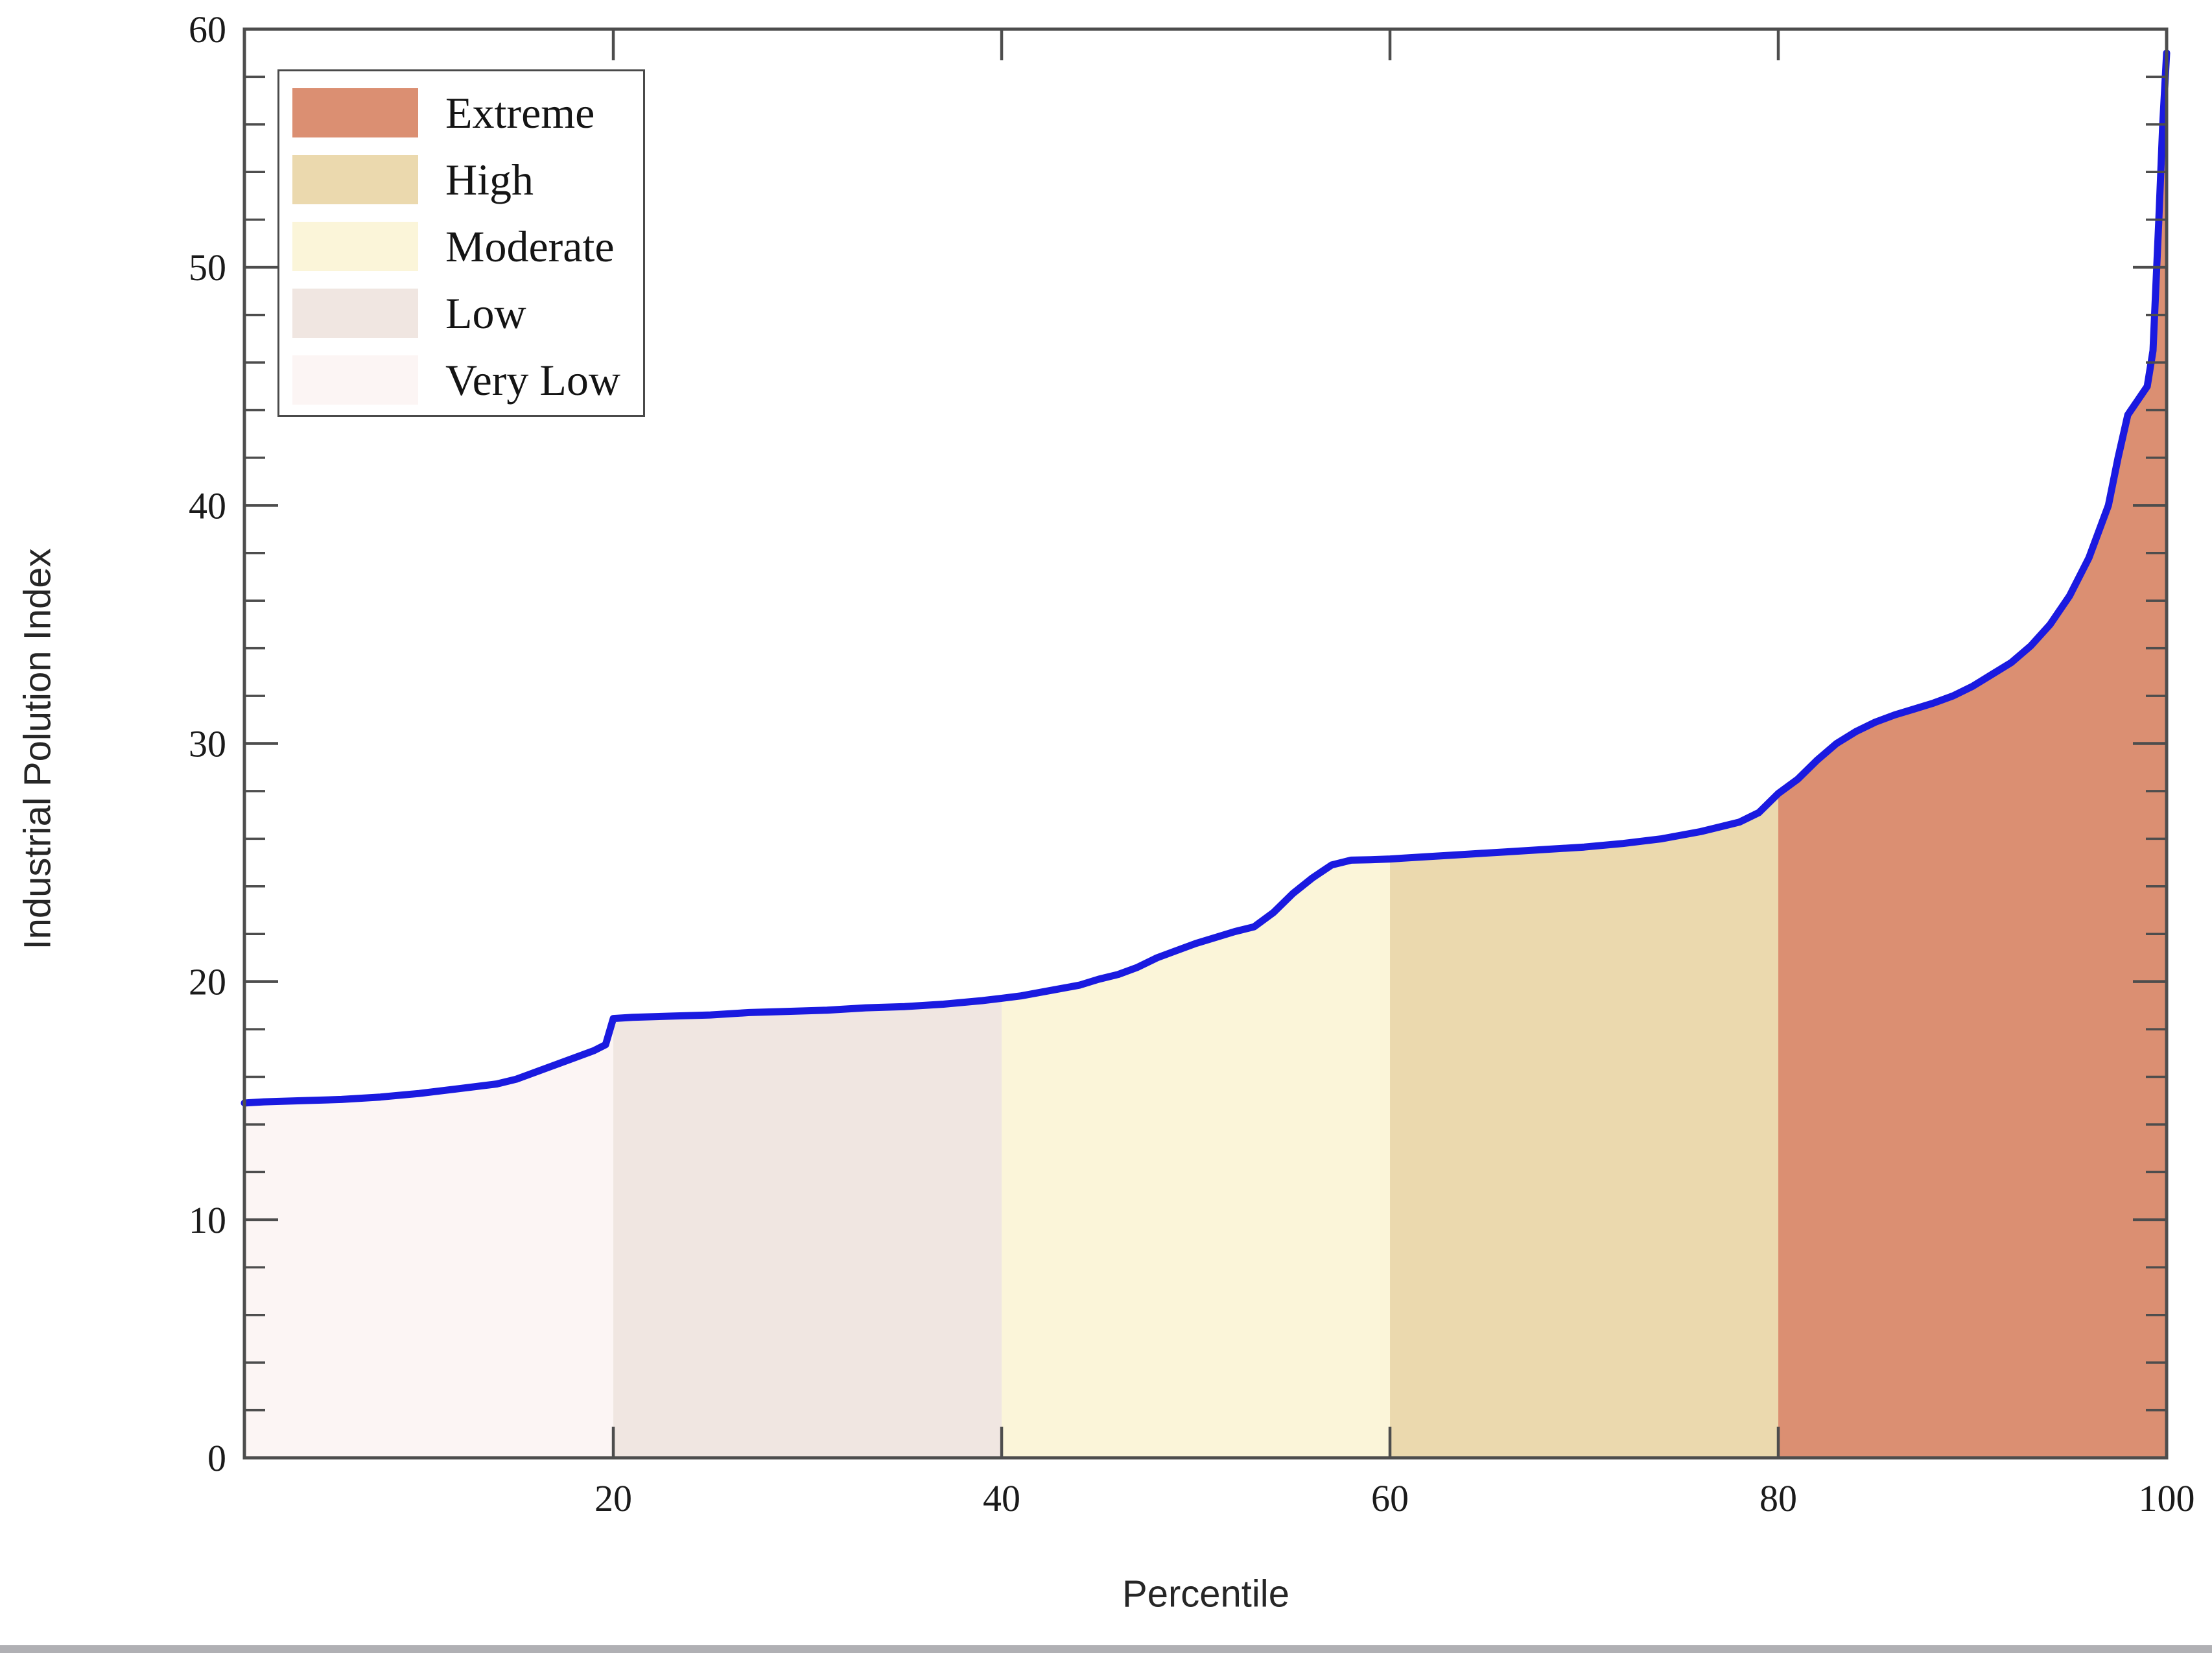 The height and width of the screenshot is (1653, 2212). What do you see at coordinates (485, 313) in the screenshot?
I see `legend-label: Low` at bounding box center [485, 313].